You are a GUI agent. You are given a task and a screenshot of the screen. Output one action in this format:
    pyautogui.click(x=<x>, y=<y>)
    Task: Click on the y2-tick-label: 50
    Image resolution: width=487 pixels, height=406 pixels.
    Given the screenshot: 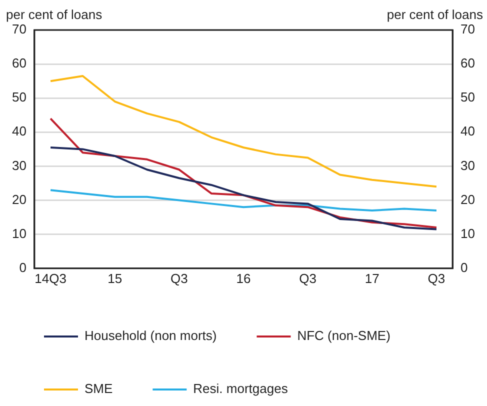 What is the action you would take?
    pyautogui.click(x=468, y=97)
    